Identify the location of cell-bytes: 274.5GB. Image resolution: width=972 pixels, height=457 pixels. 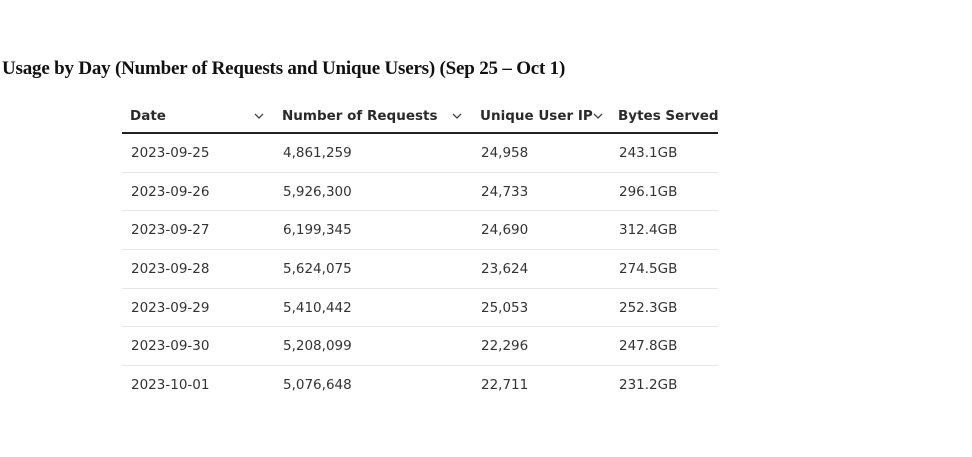
(648, 268).